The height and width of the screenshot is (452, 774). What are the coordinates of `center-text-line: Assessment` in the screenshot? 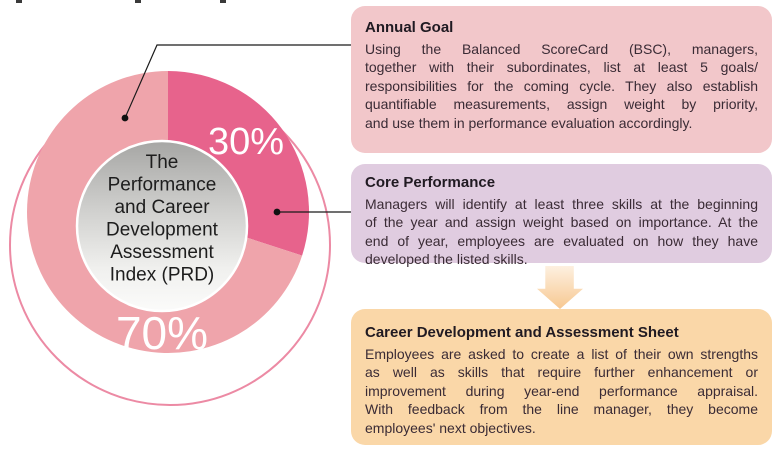 It's located at (162, 252).